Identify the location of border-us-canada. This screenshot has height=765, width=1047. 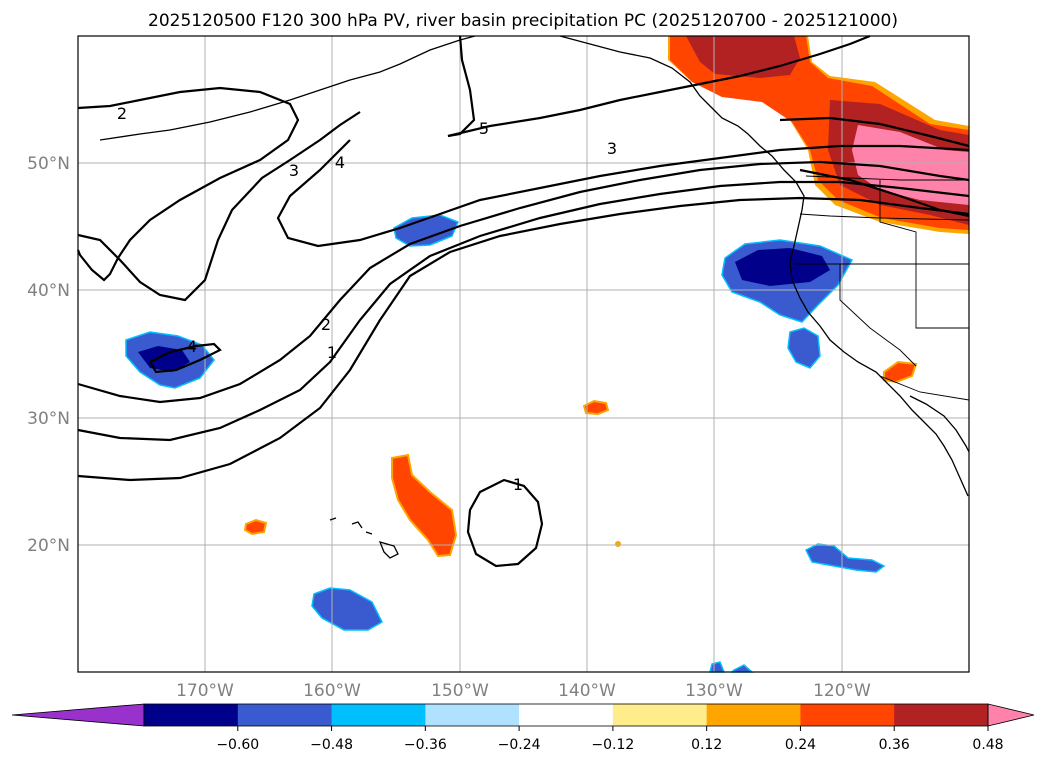
(887, 178).